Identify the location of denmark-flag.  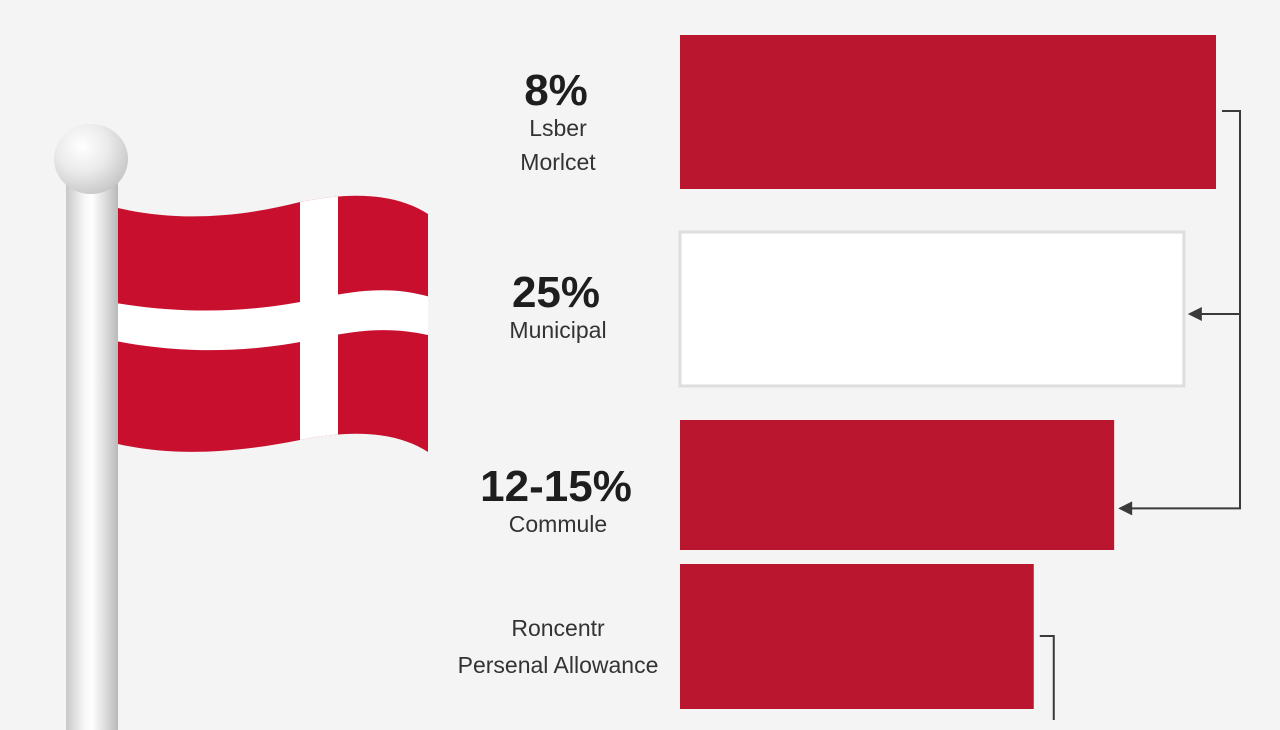
(273, 323).